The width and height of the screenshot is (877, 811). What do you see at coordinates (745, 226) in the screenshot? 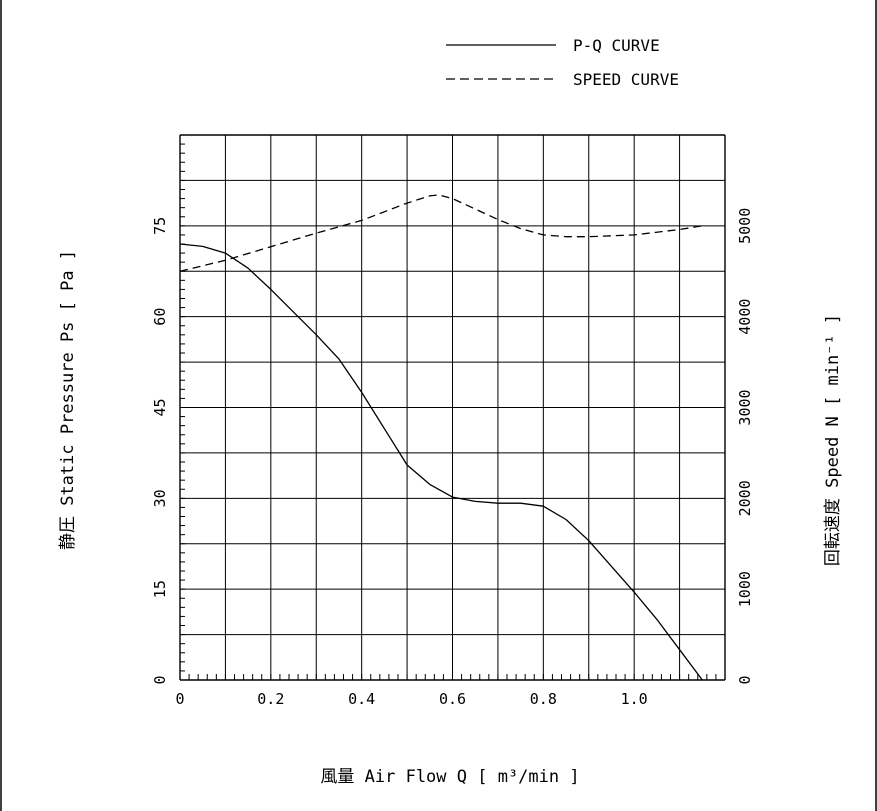
I see `y-right-tick-label: 5000` at bounding box center [745, 226].